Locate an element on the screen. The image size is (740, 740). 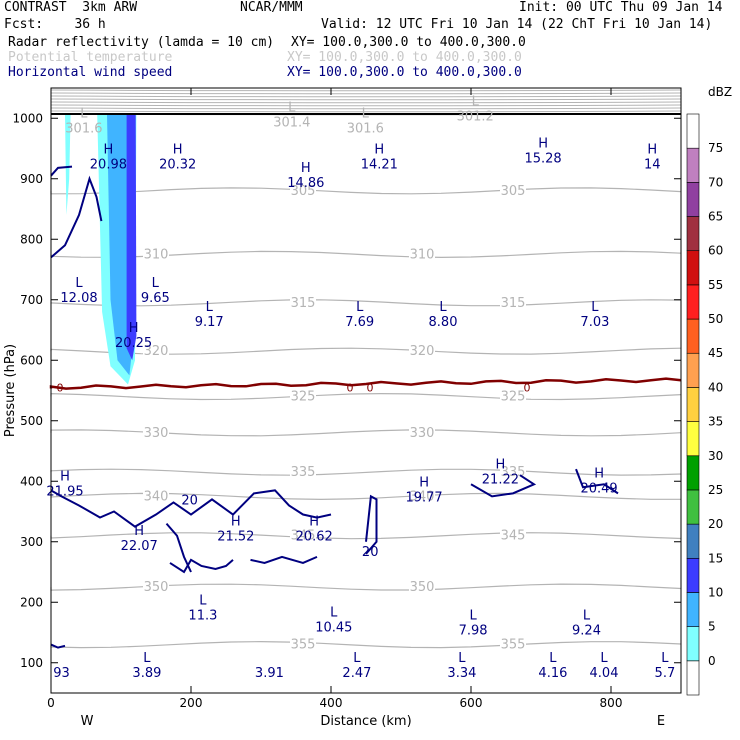
wind-speed-label: 3.91 is located at coordinates (269, 673).